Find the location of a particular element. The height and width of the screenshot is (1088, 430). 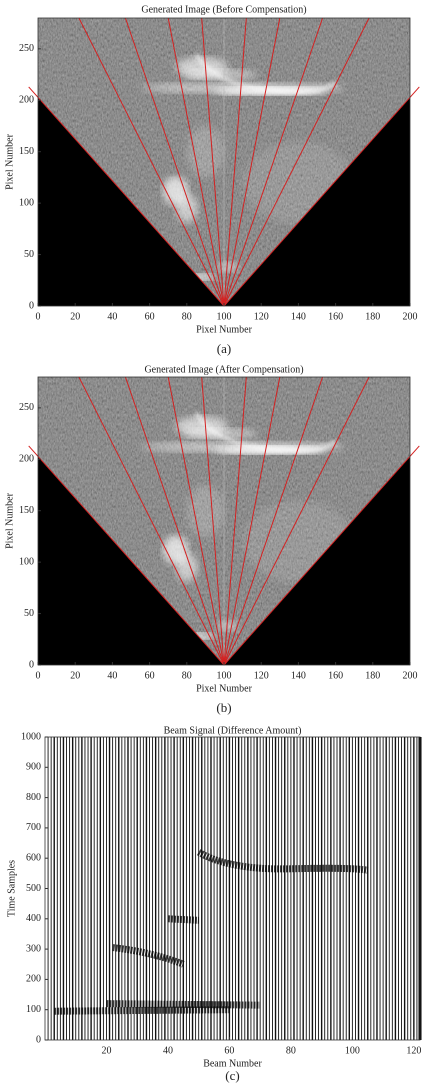

chart-title: Generated Image (Before Compensation) is located at coordinates (223, 9).